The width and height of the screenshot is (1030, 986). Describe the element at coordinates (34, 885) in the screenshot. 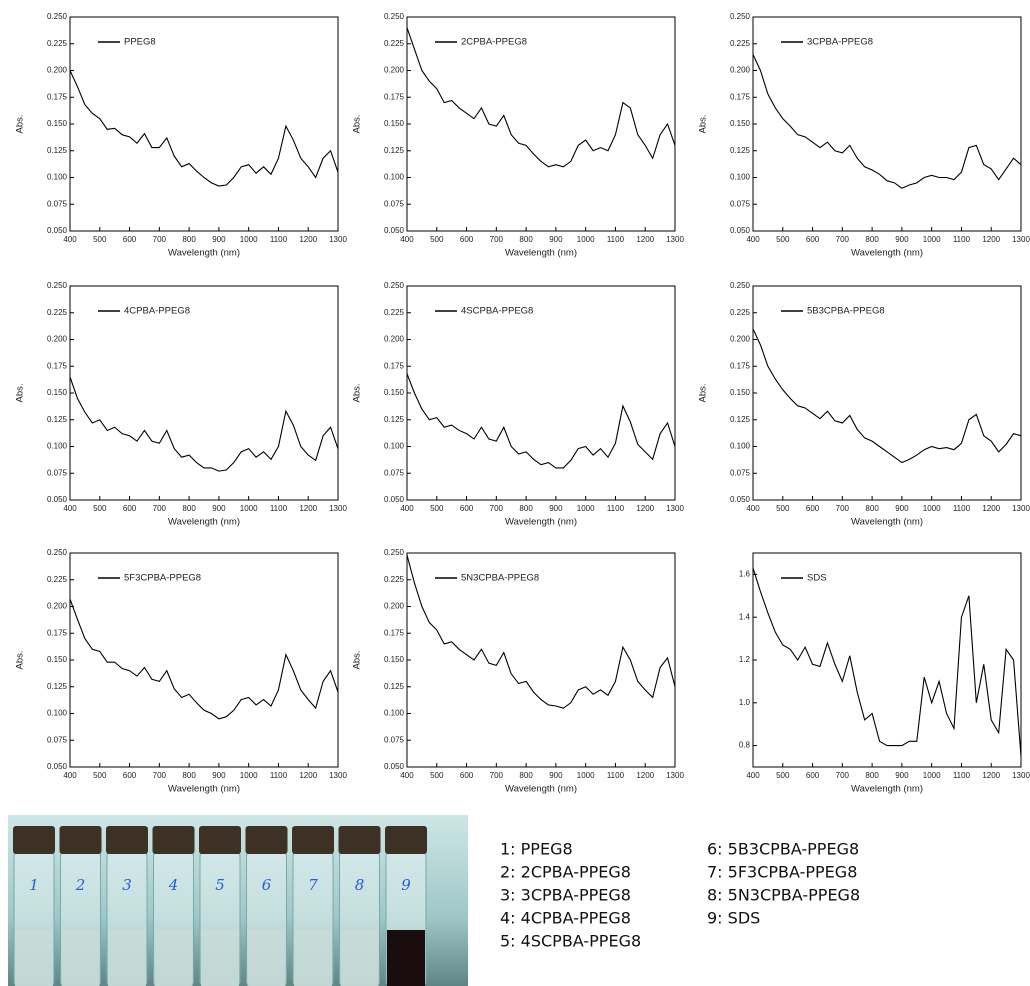

I see `vial-number: 1` at that location.